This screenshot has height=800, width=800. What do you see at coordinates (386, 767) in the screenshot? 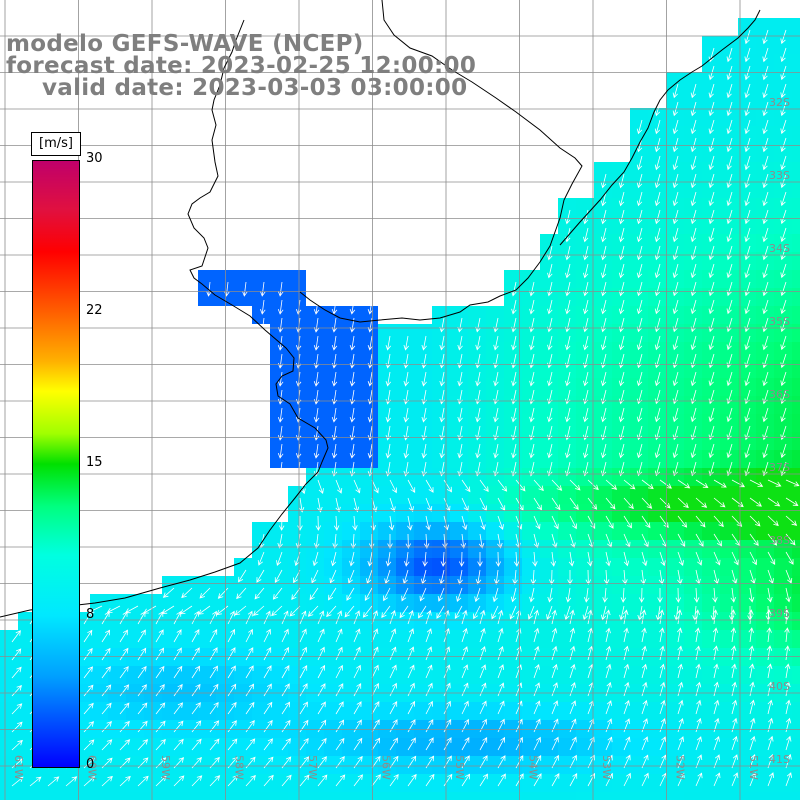
I see `longitude-labels: 61W60W59W58W57W56W55W54W53W52W51W50W` at bounding box center [386, 767].